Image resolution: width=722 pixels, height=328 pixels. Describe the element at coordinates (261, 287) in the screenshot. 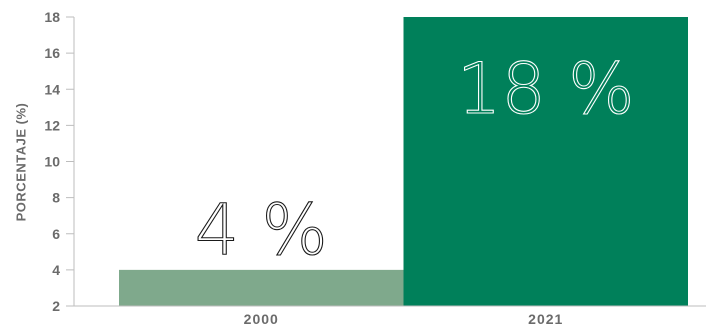

I see `bar-2000` at that location.